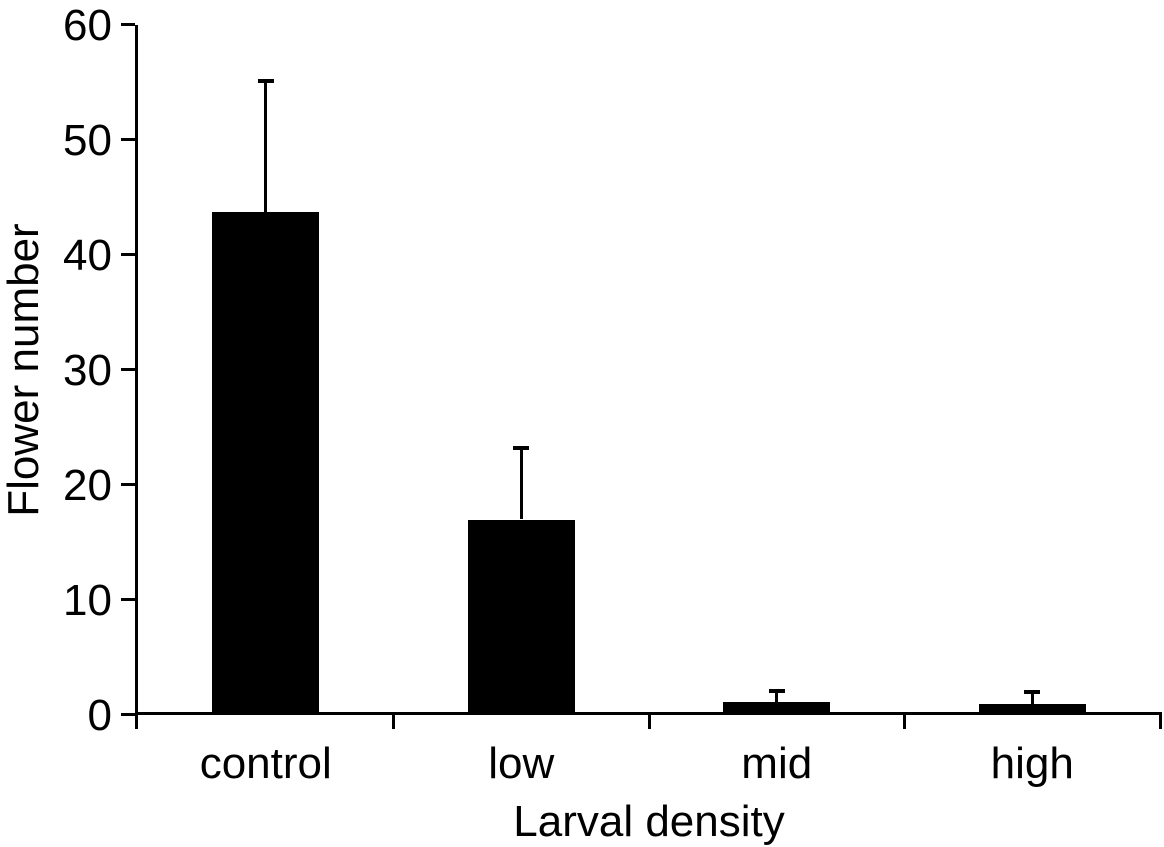  I want to click on x-category-label-high: high, so click(1032, 763).